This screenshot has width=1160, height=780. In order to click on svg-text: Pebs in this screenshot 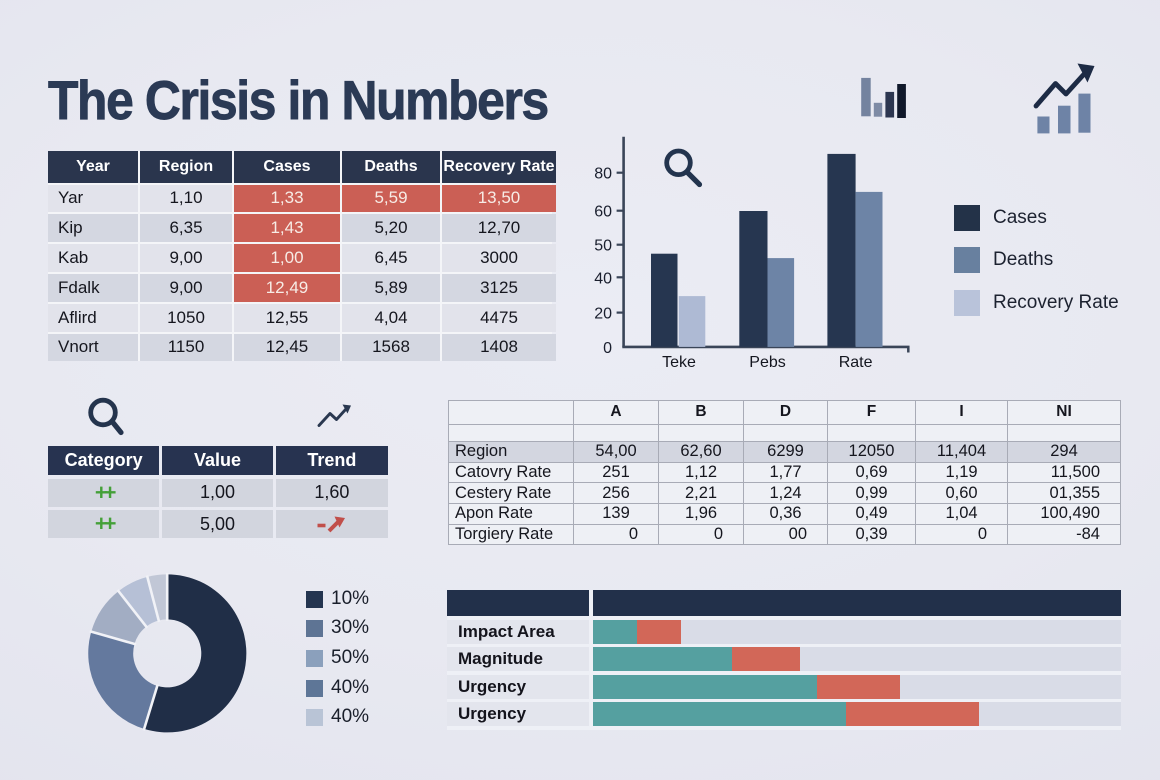, I will do `click(767, 362)`.